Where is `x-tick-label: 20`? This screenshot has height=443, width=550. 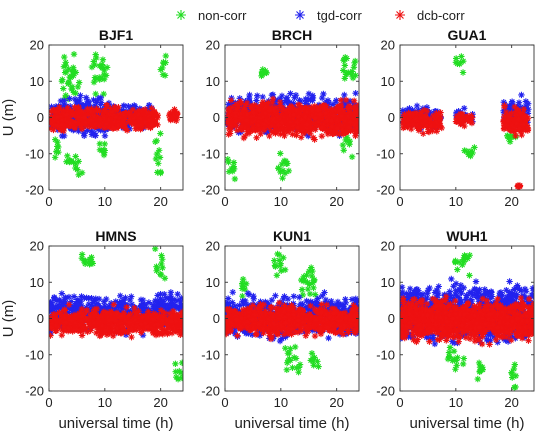
x-tick-label: 20 is located at coordinates (160, 402).